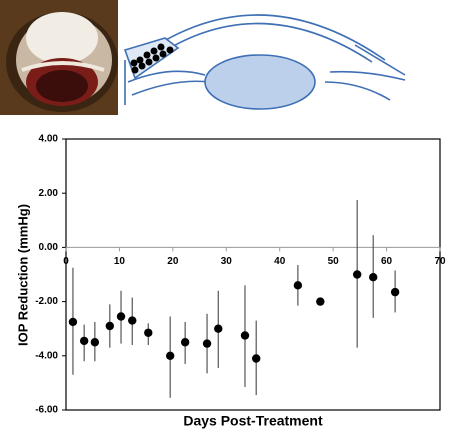  What do you see at coordinates (22, 275) in the screenshot?
I see `y-axis-label: IOP Reduction (mmHg)` at bounding box center [22, 275].